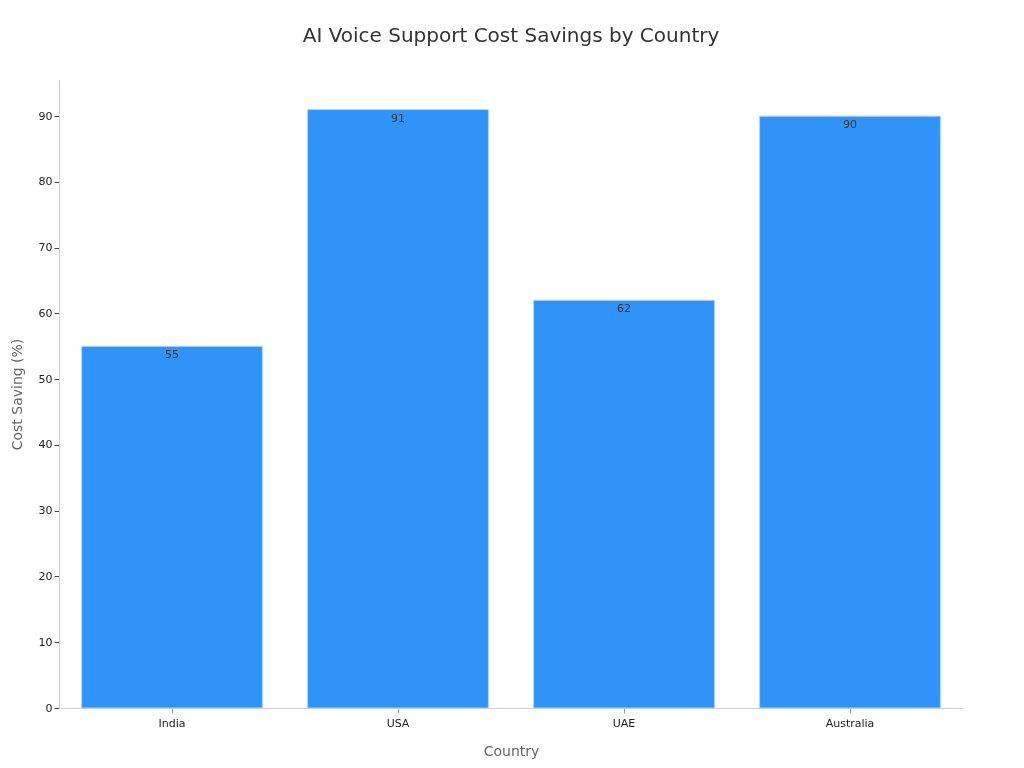 Image resolution: width=1024 pixels, height=768 pixels. What do you see at coordinates (850, 125) in the screenshot?
I see `data-label: 90` at bounding box center [850, 125].